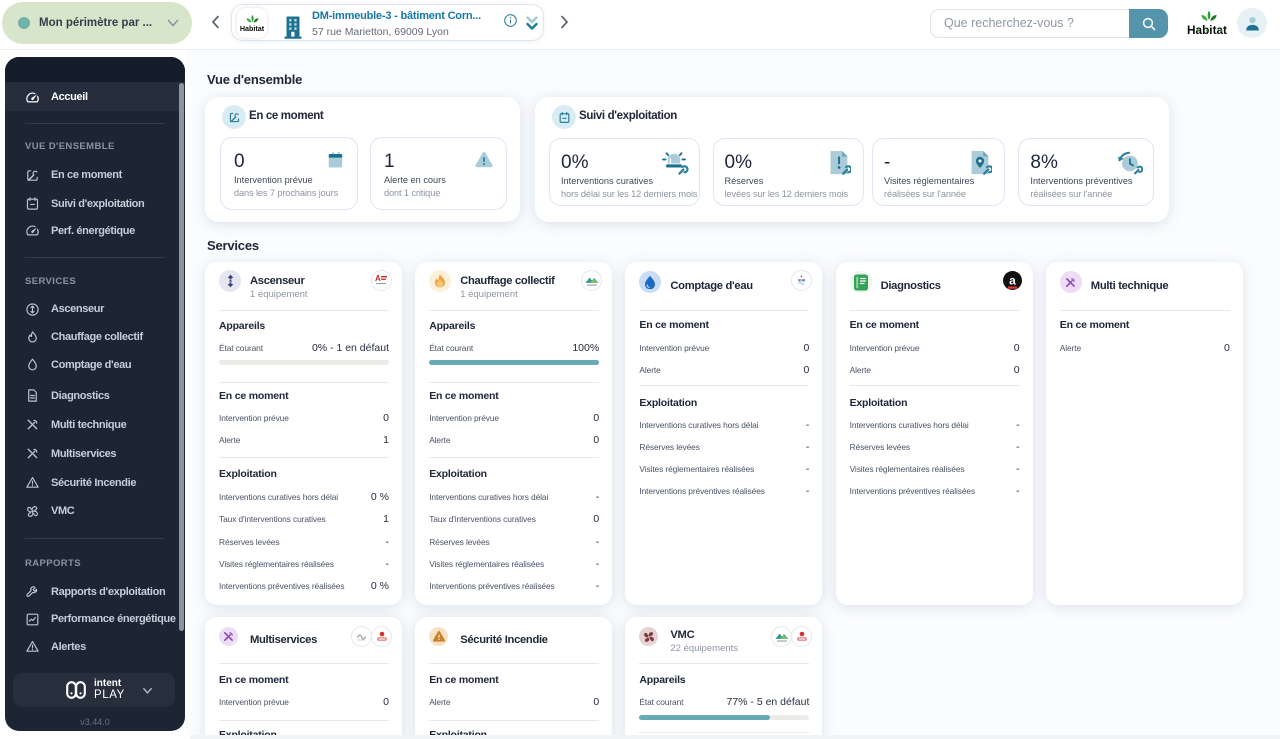 Image resolution: width=1280 pixels, height=739 pixels. Describe the element at coordinates (252, 28) in the screenshot. I see `svg-text: Habitat` at that location.